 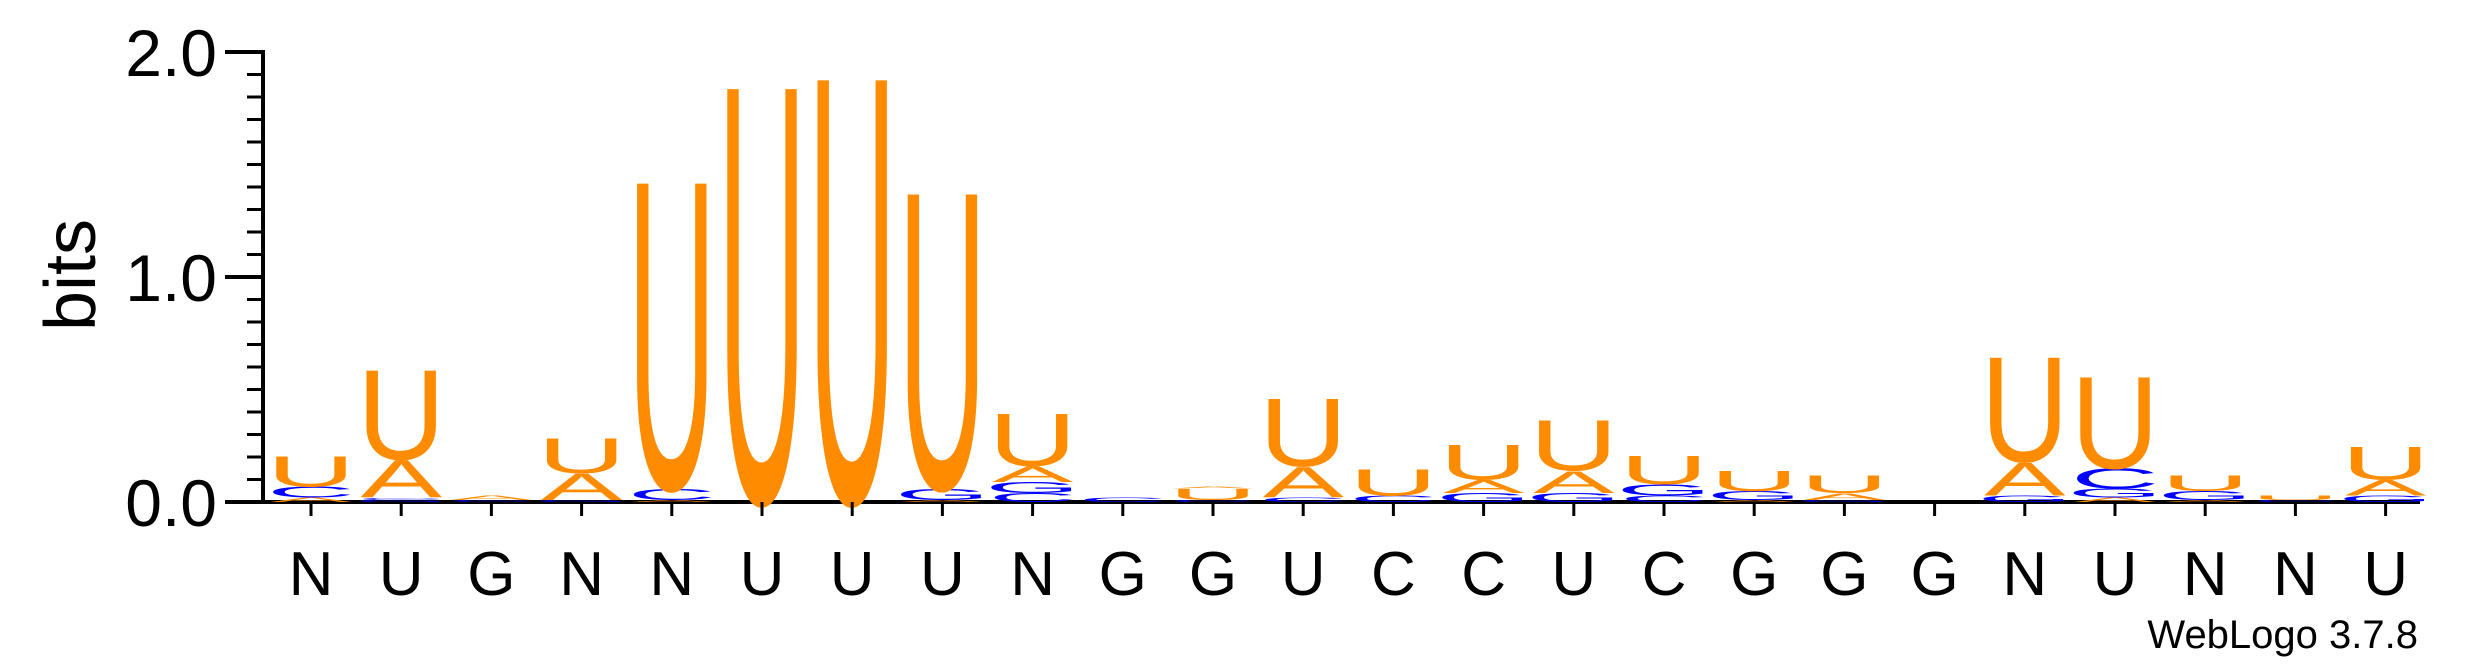 What do you see at coordinates (2282, 635) in the screenshot?
I see `weblogo-watermark: WebLogo 3.7.8` at bounding box center [2282, 635].